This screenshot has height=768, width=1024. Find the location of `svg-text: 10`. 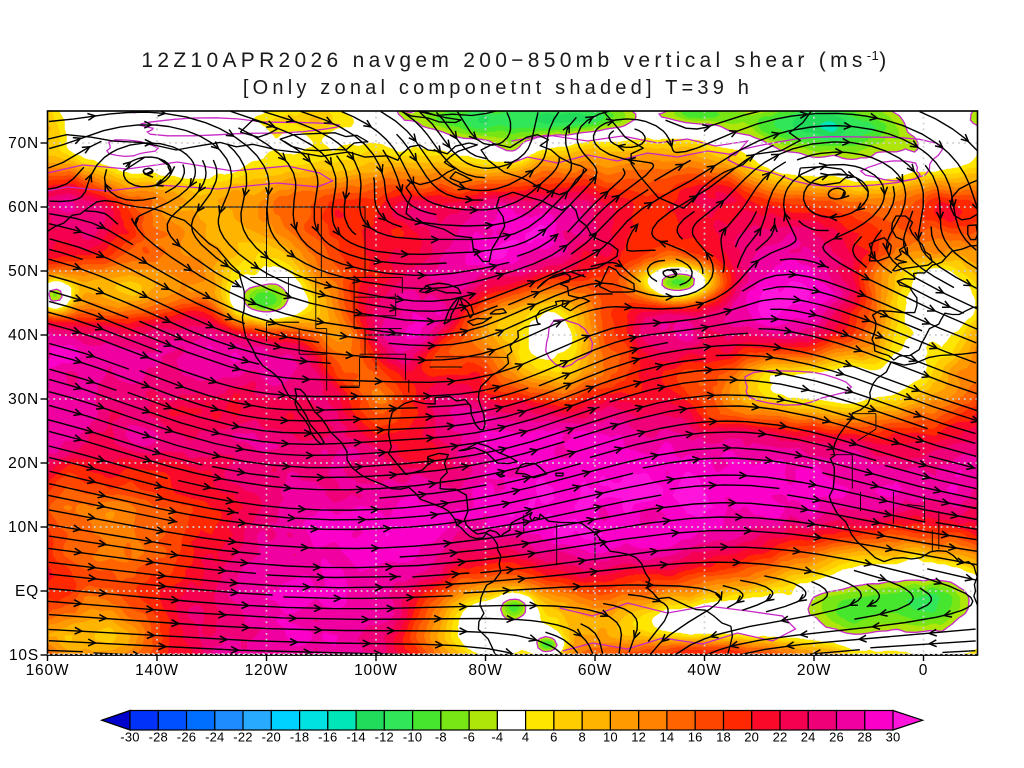

svg-text: 10 is located at coordinates (610, 737).